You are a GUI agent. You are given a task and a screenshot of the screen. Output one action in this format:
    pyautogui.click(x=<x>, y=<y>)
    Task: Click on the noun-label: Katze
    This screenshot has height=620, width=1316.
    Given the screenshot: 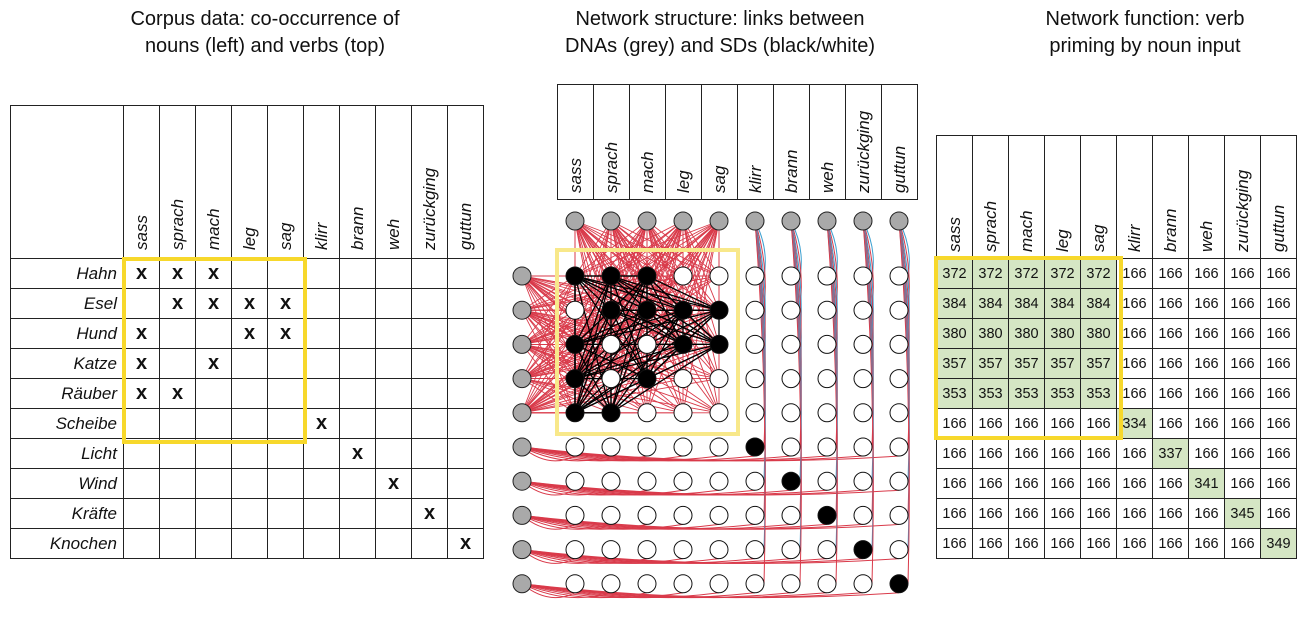 What is the action you would take?
    pyautogui.click(x=67, y=363)
    